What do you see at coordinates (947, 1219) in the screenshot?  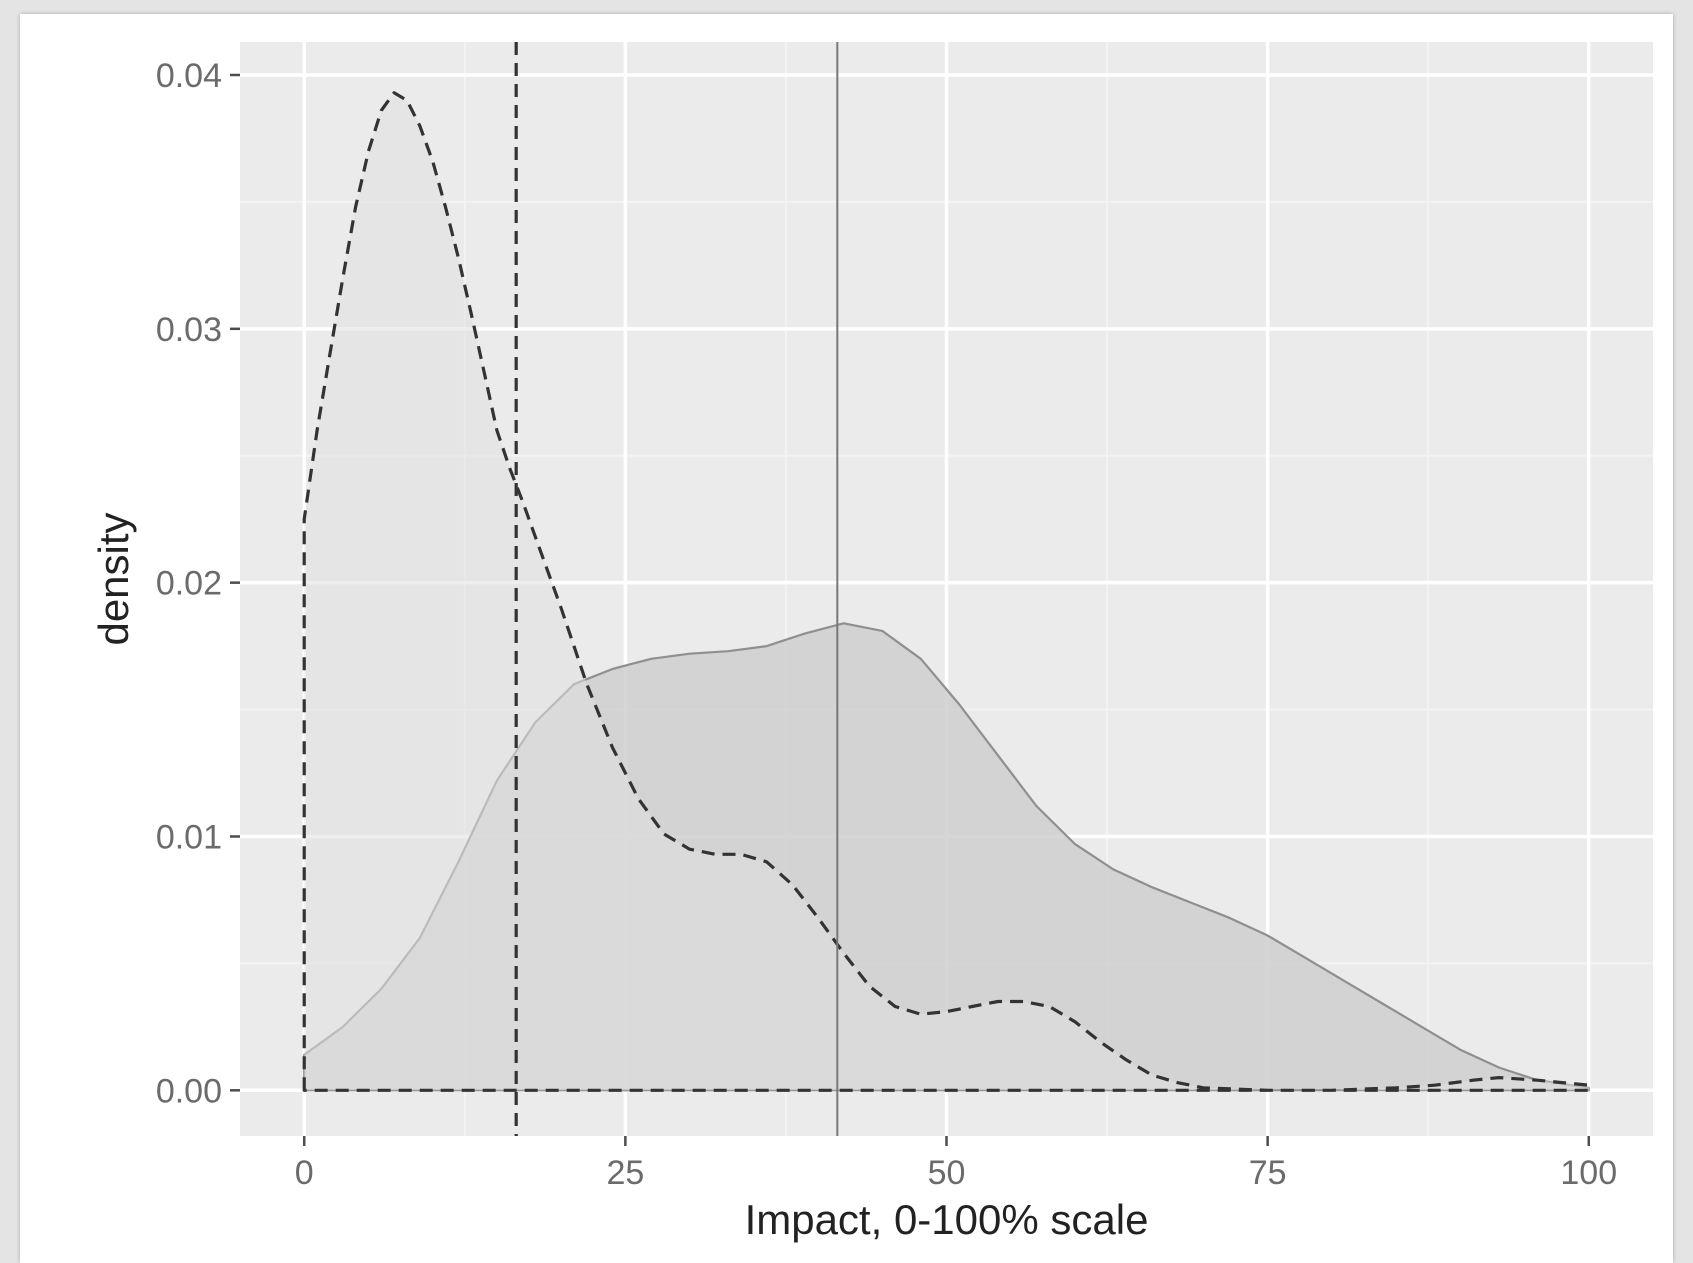 I see `x-axis-title: Impact, 0-100% scale` at bounding box center [947, 1219].